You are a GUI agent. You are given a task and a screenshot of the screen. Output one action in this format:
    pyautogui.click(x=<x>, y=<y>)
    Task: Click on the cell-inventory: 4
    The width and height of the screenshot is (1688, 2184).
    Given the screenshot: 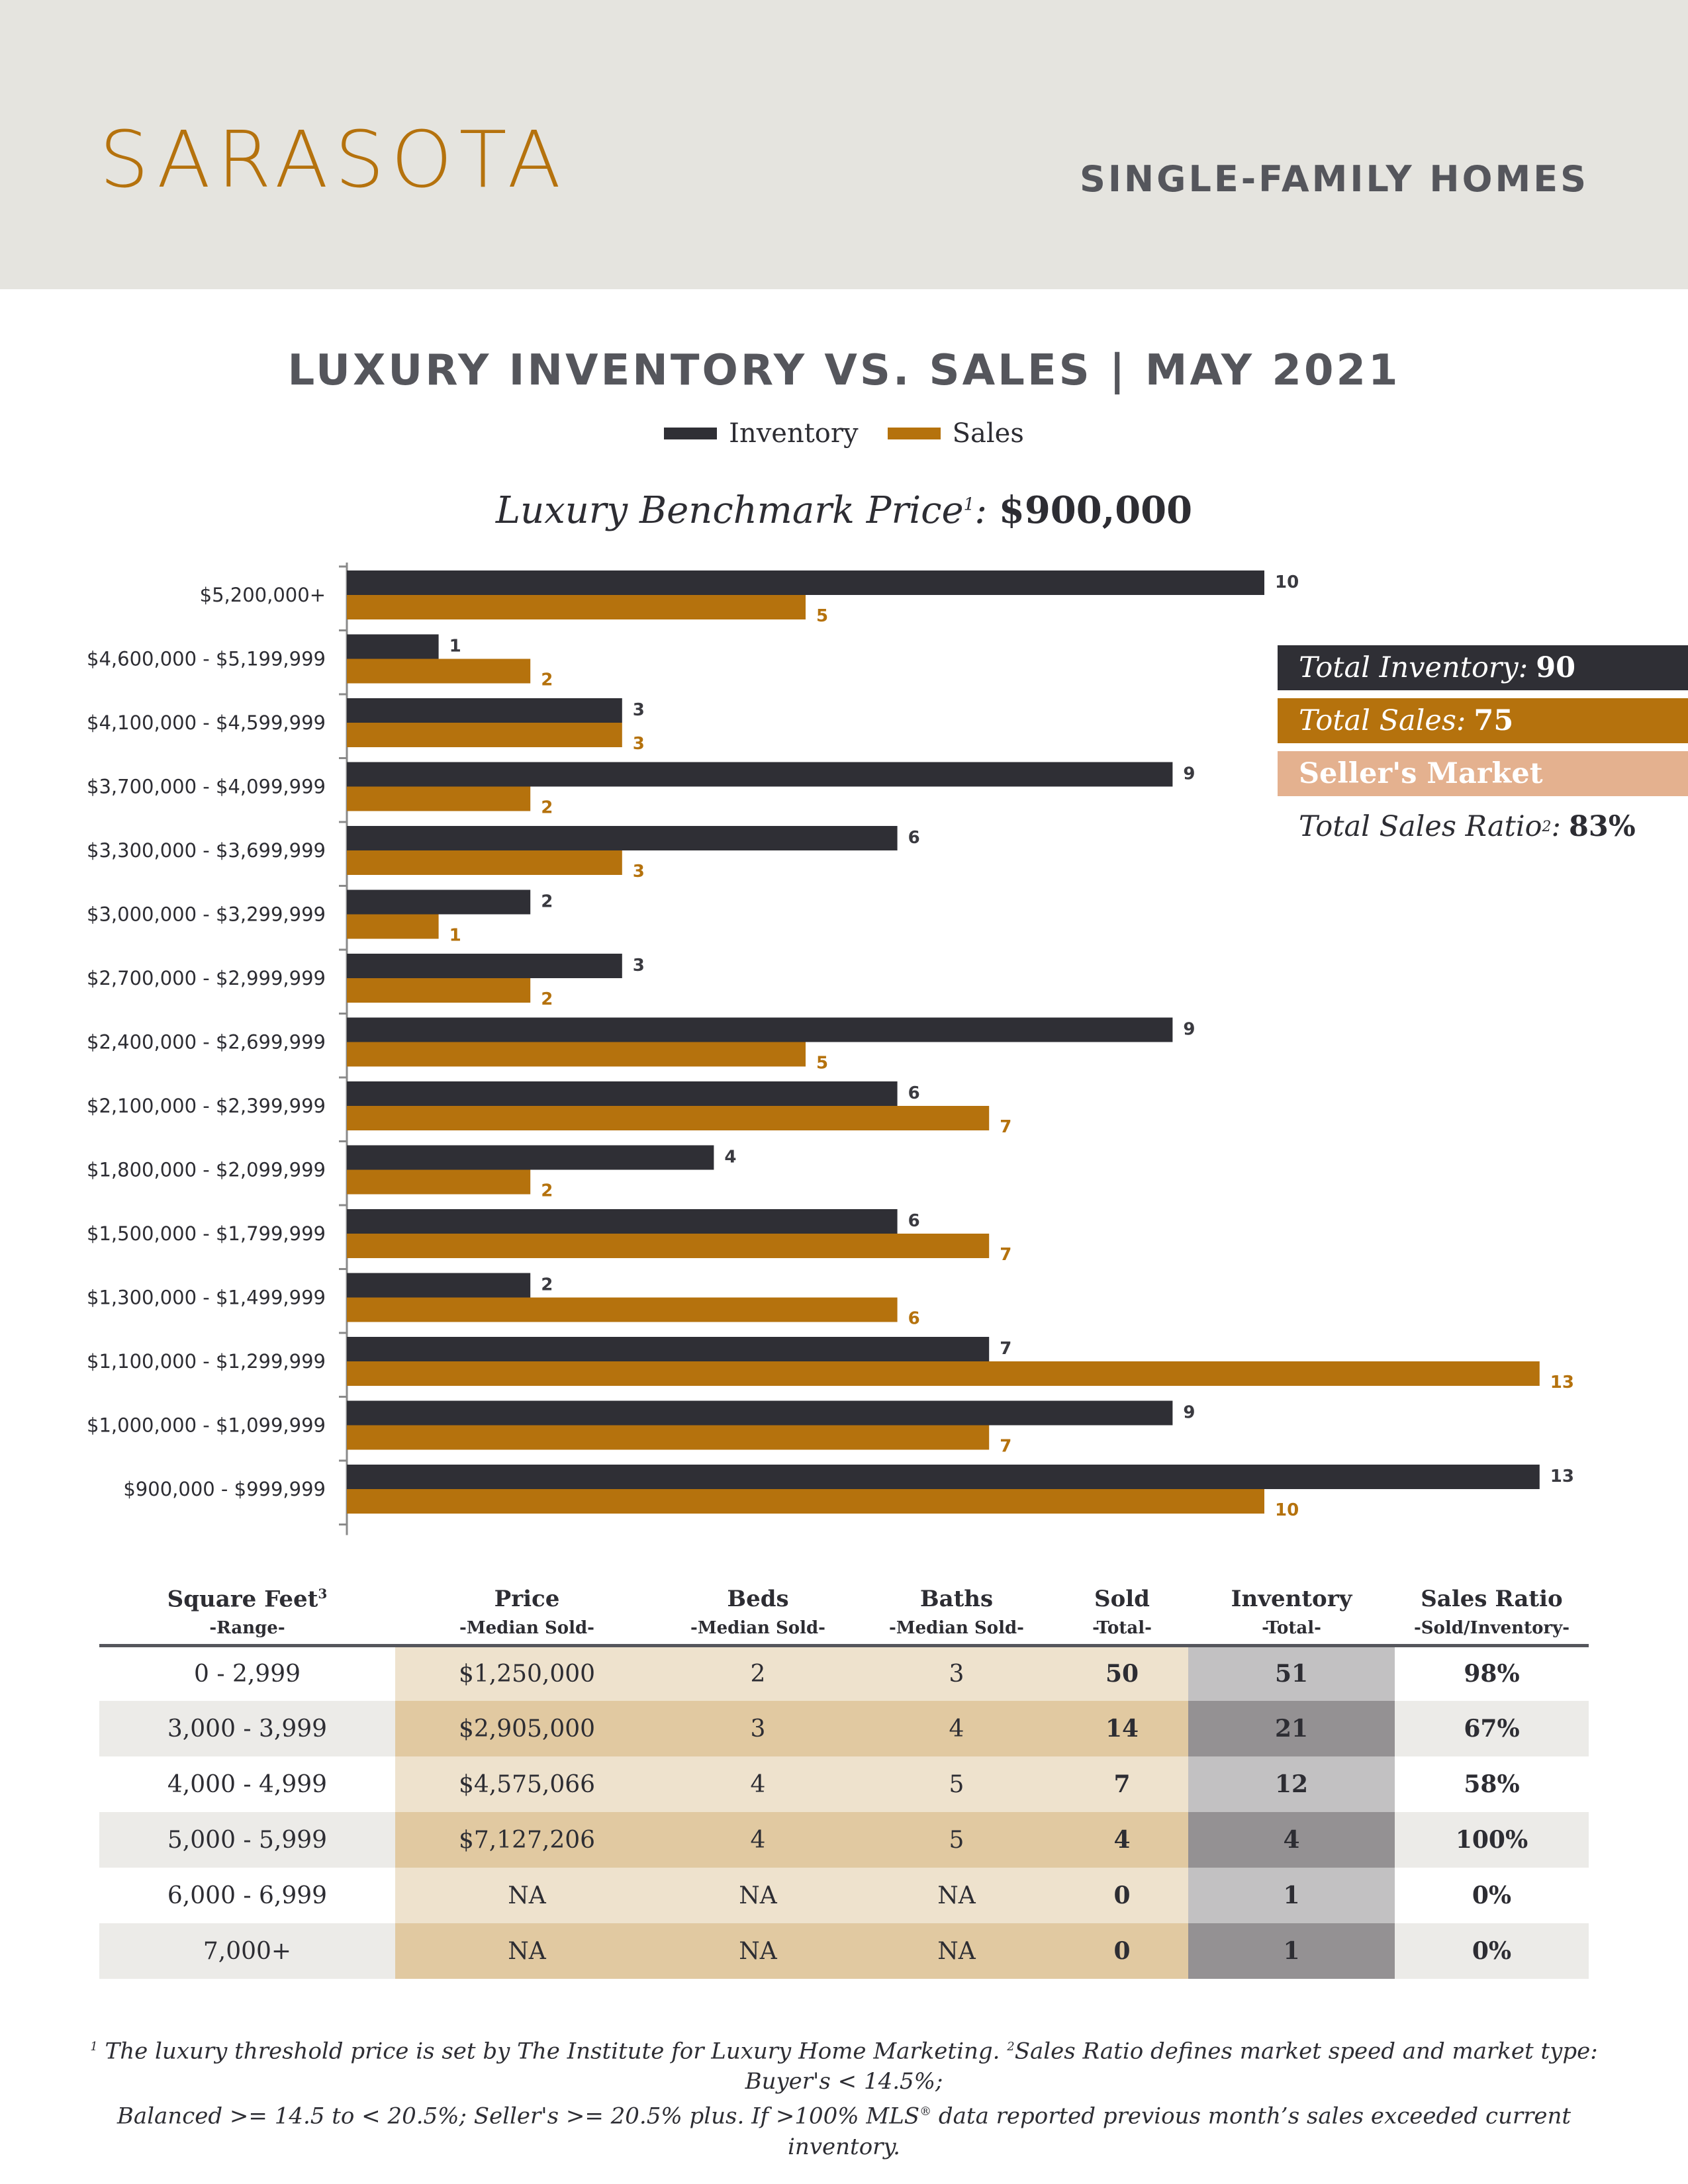 What is the action you would take?
    pyautogui.click(x=1291, y=1840)
    